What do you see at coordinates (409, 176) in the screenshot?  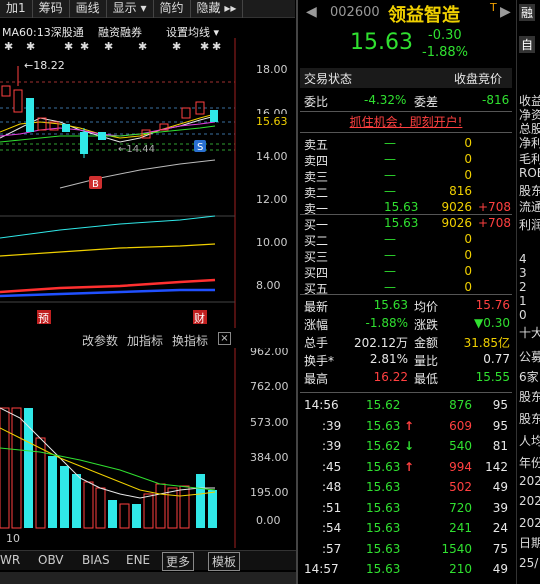 I see `sell-order-row: 卖三 — 0` at bounding box center [409, 176].